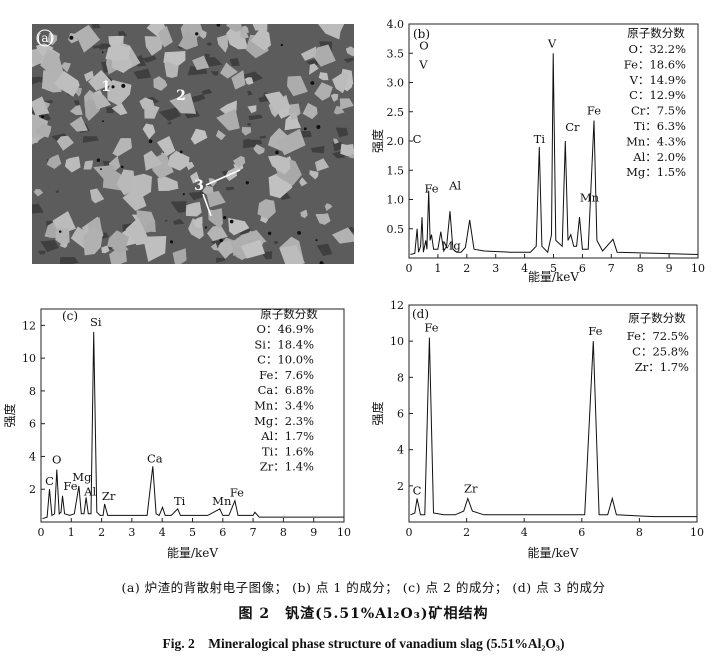 The width and height of the screenshot is (727, 667). I want to click on x-tick-label: 4, so click(162, 532).